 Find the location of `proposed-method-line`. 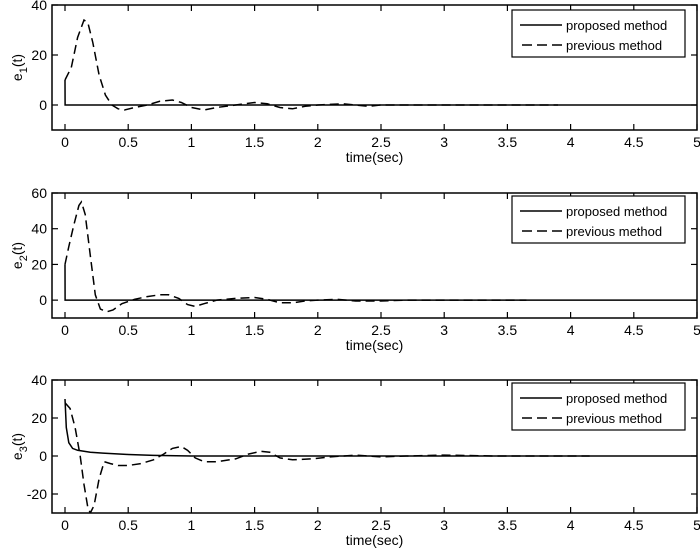

proposed-method-line is located at coordinates (380, 427).